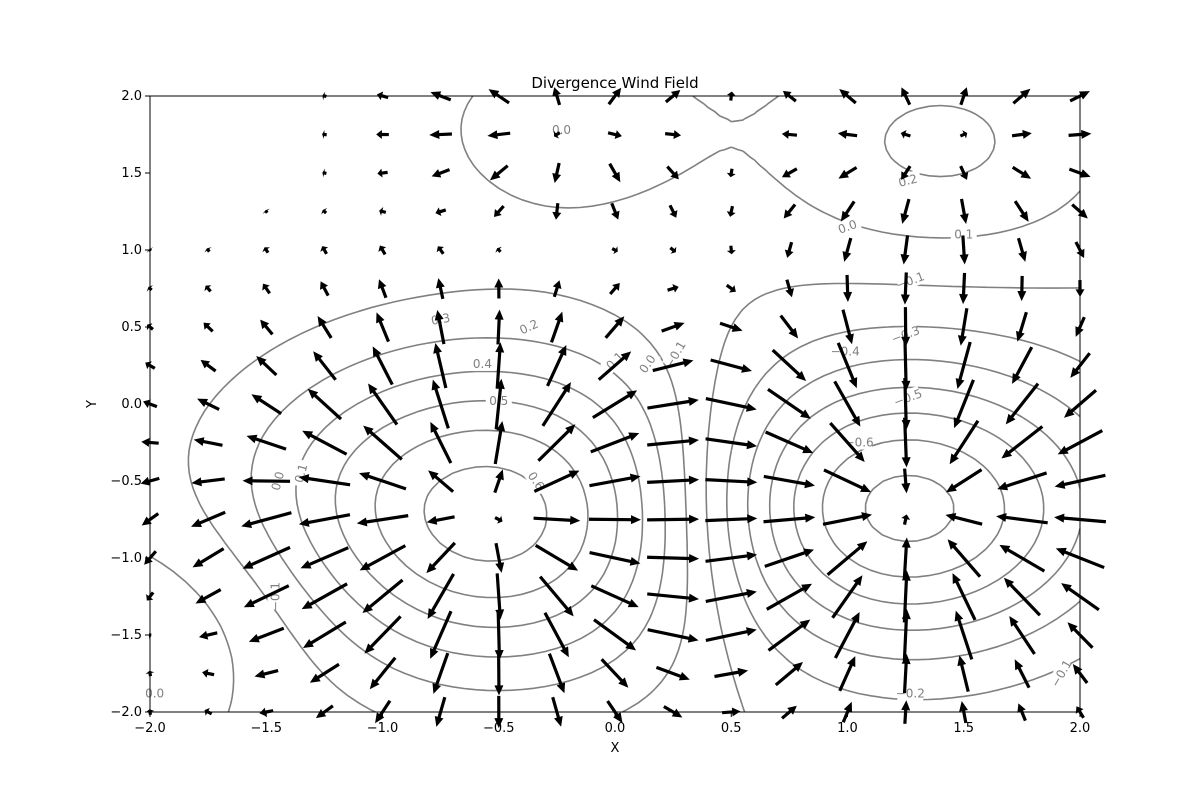 The height and width of the screenshot is (800, 1200). I want to click on x-tick-label: −2.0, so click(150, 728).